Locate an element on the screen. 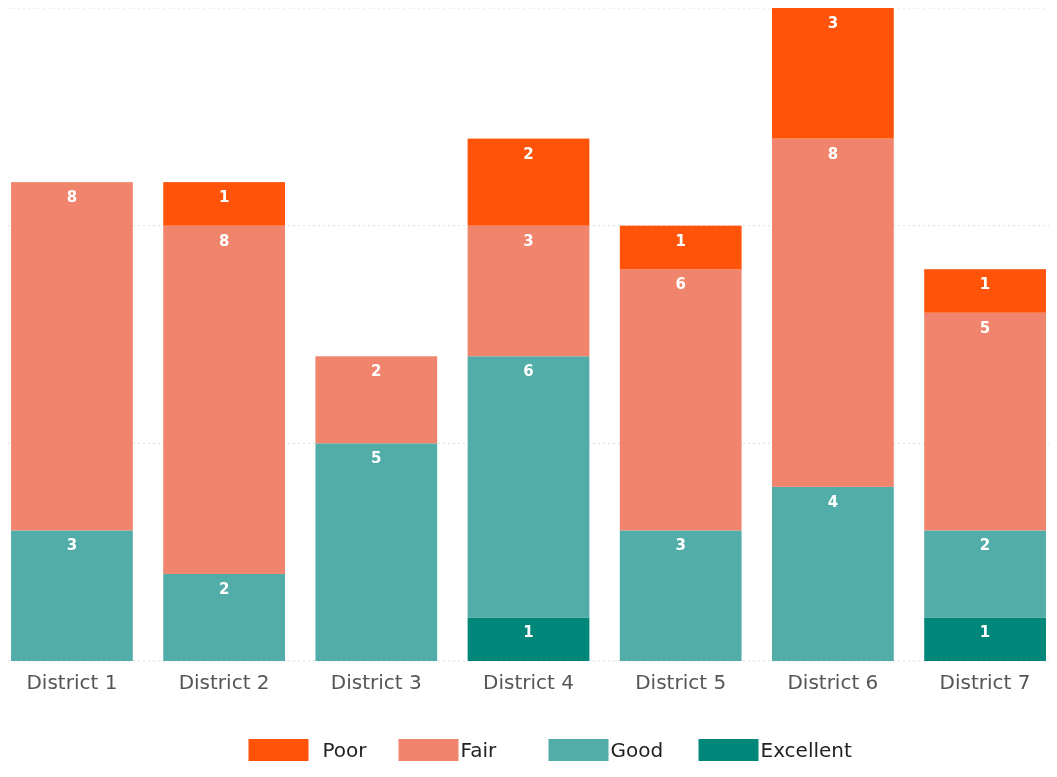  legend-label: Fair is located at coordinates (478, 750).